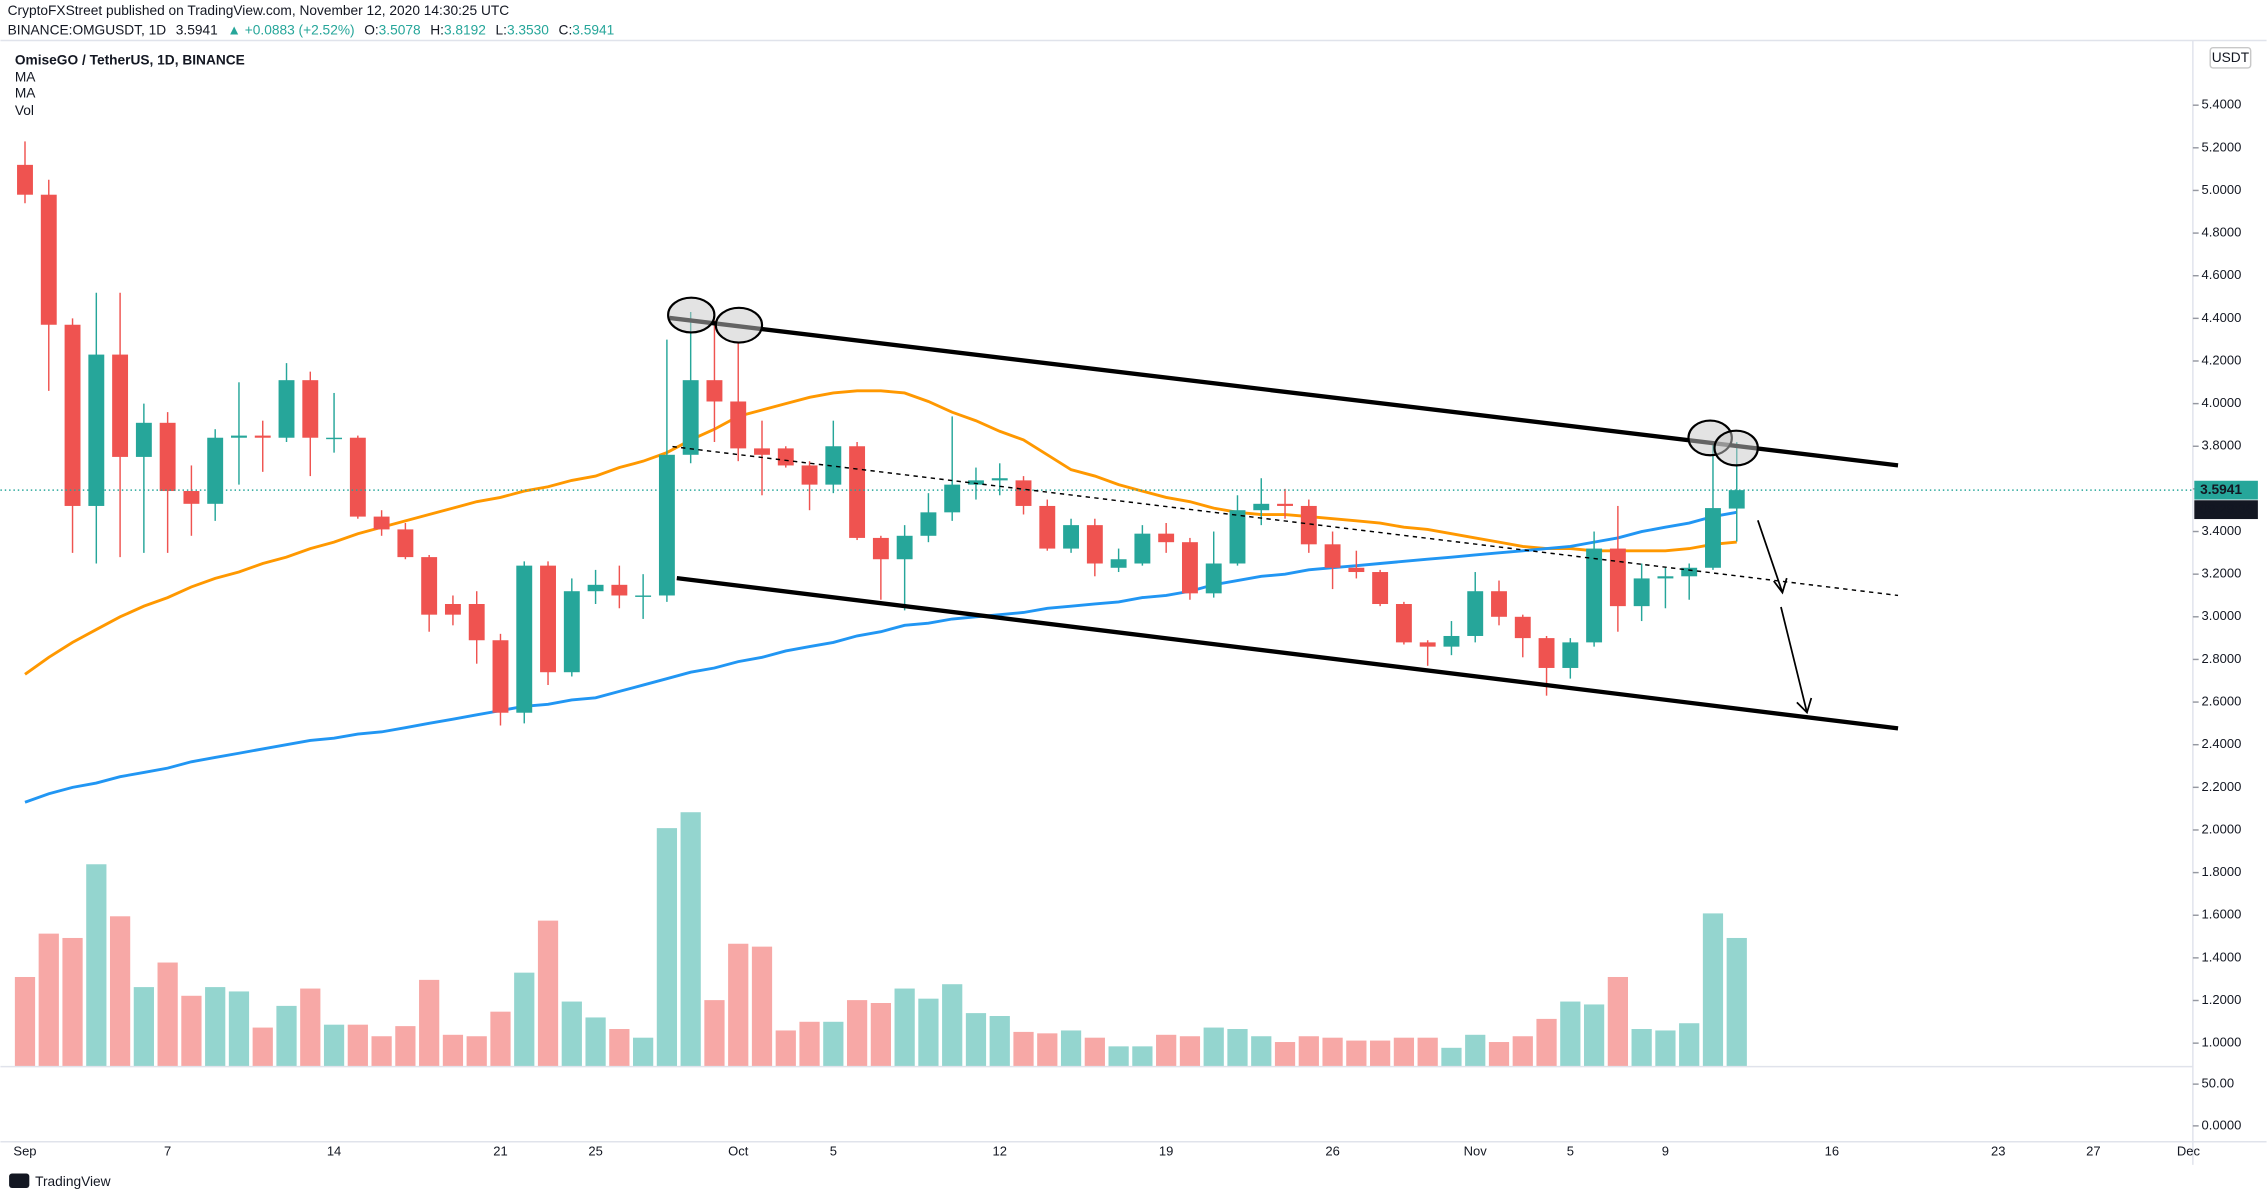 The image size is (2267, 1201). Describe the element at coordinates (2222, 956) in the screenshot. I see `y-tick-label: 1.4000` at that location.